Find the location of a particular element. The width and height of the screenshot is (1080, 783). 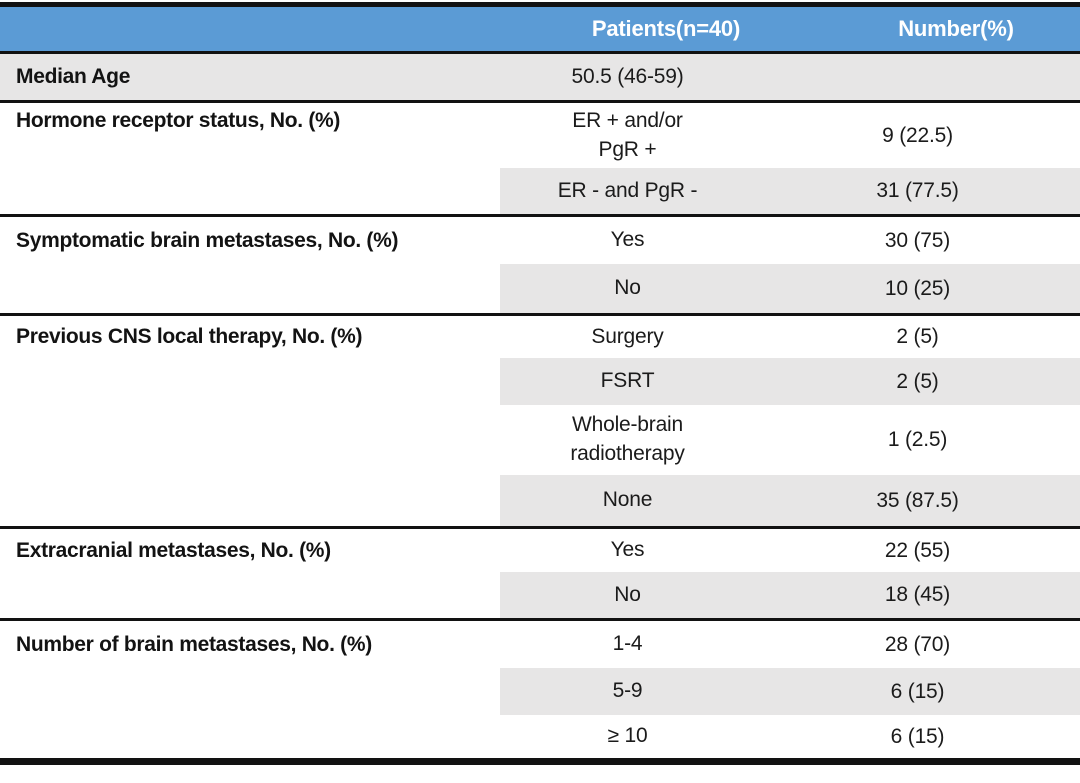

cell-number: 10 (25) is located at coordinates (917, 288).